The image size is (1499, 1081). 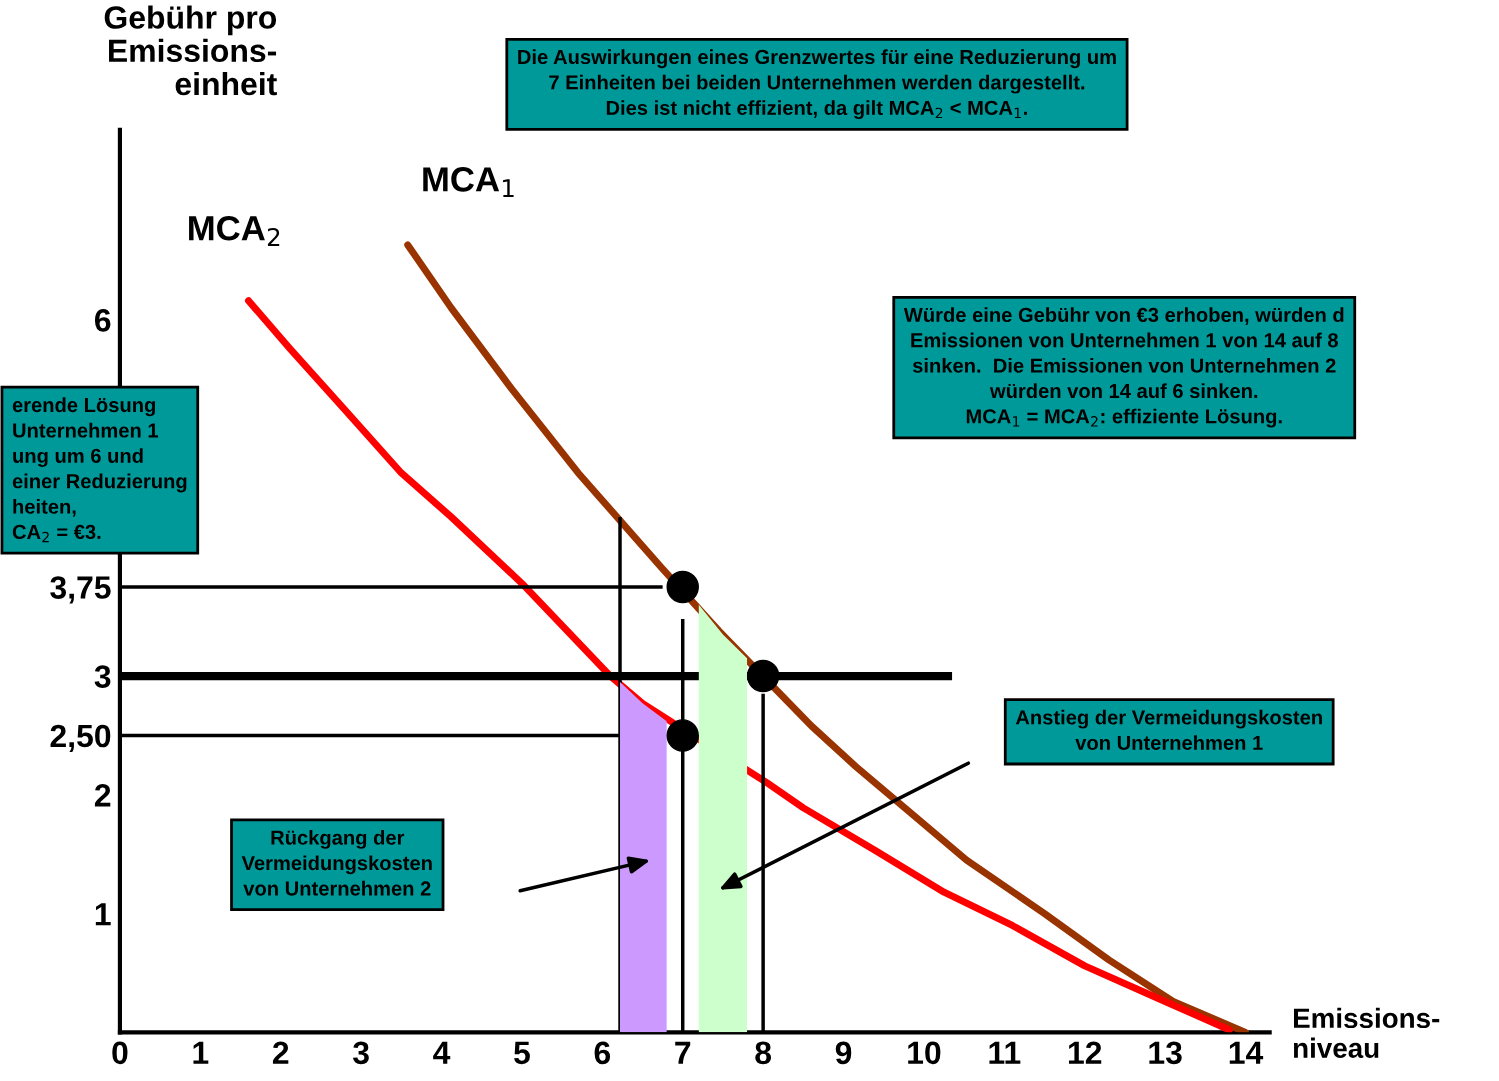 What do you see at coordinates (80, 738) in the screenshot?
I see `y-tick-label: 2,50` at bounding box center [80, 738].